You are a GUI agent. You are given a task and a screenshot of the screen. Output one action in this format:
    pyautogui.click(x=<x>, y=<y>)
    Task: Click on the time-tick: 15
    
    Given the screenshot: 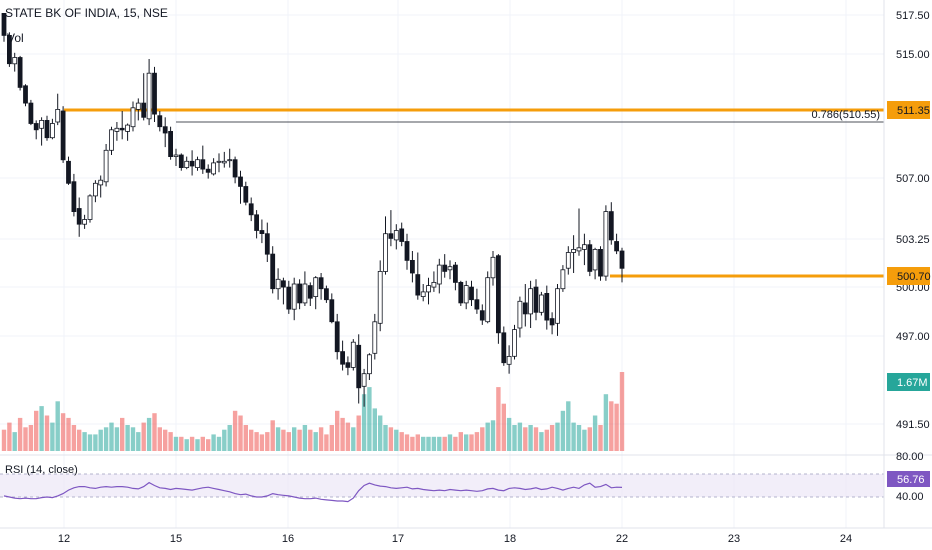 What is the action you would take?
    pyautogui.click(x=176, y=539)
    